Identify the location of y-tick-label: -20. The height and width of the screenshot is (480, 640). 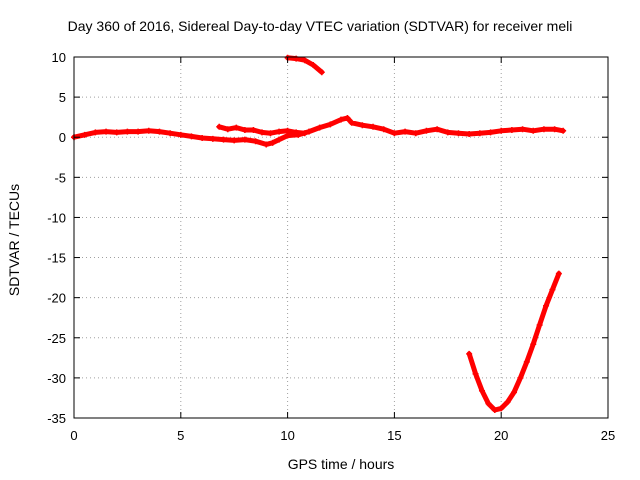
(56, 298).